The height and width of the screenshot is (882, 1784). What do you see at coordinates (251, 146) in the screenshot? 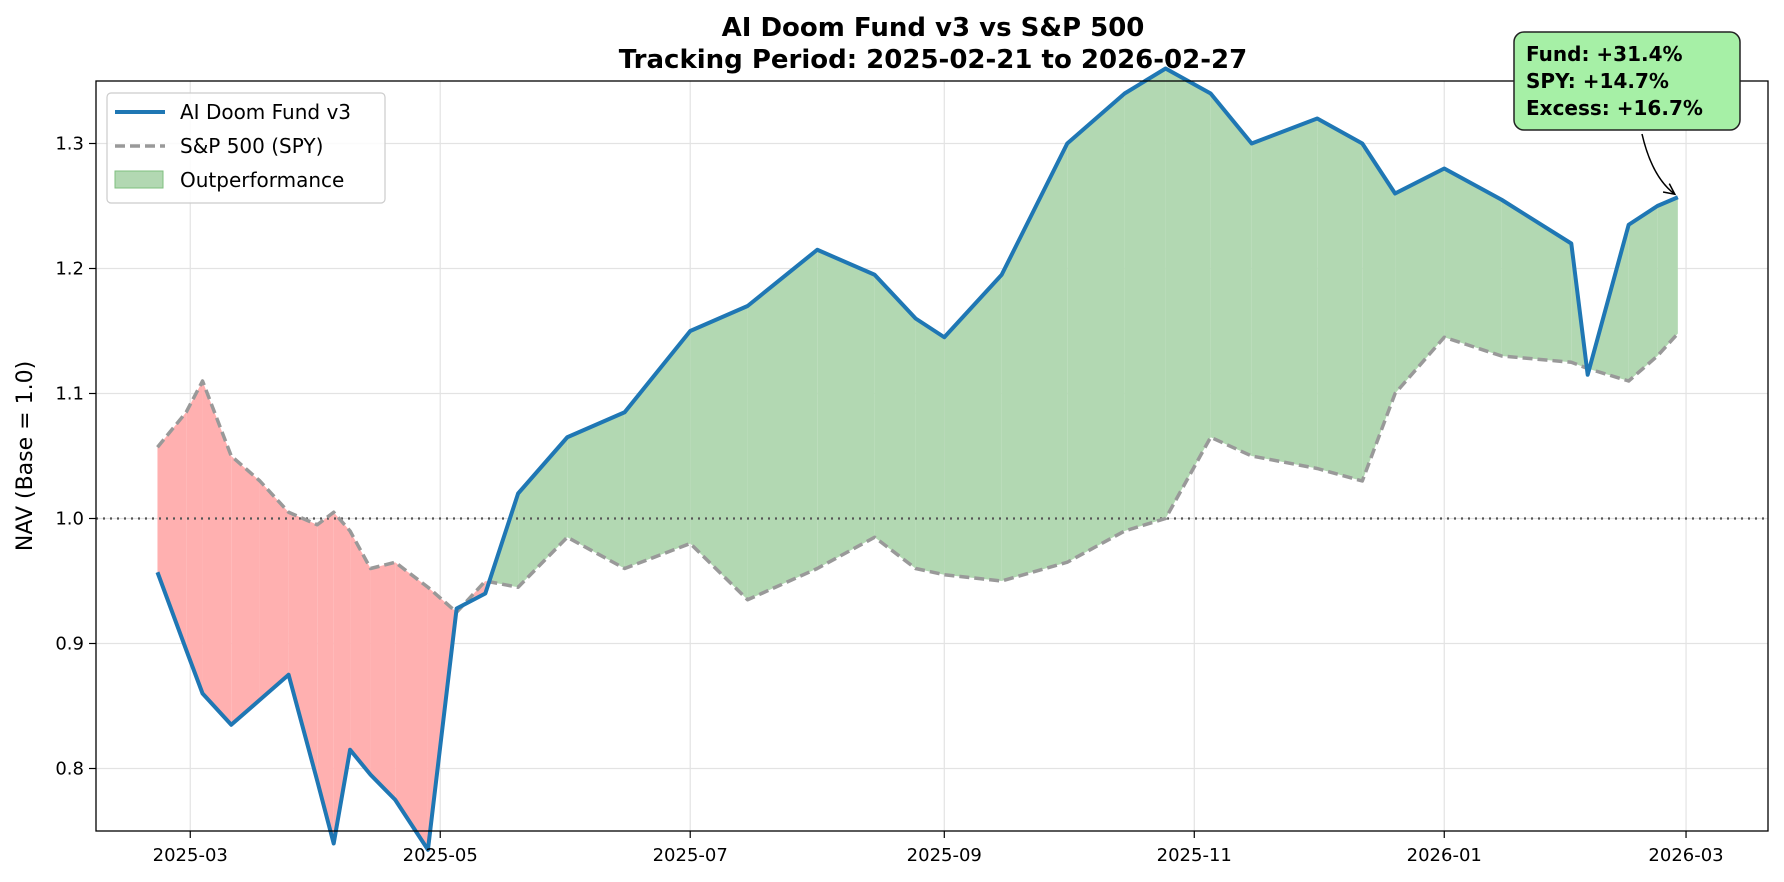
I see `legend-spy-label: S&P 500 (SPY)` at bounding box center [251, 146].